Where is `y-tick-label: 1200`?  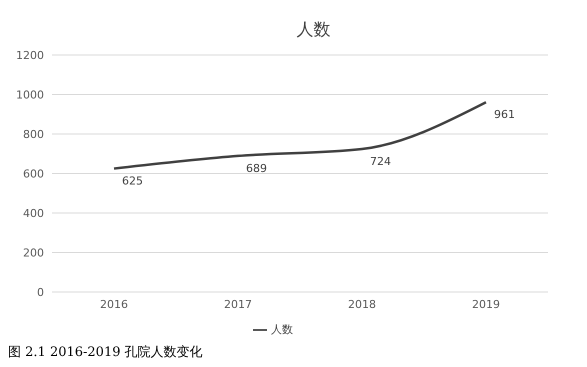
y-tick-label: 1200 is located at coordinates (30, 55).